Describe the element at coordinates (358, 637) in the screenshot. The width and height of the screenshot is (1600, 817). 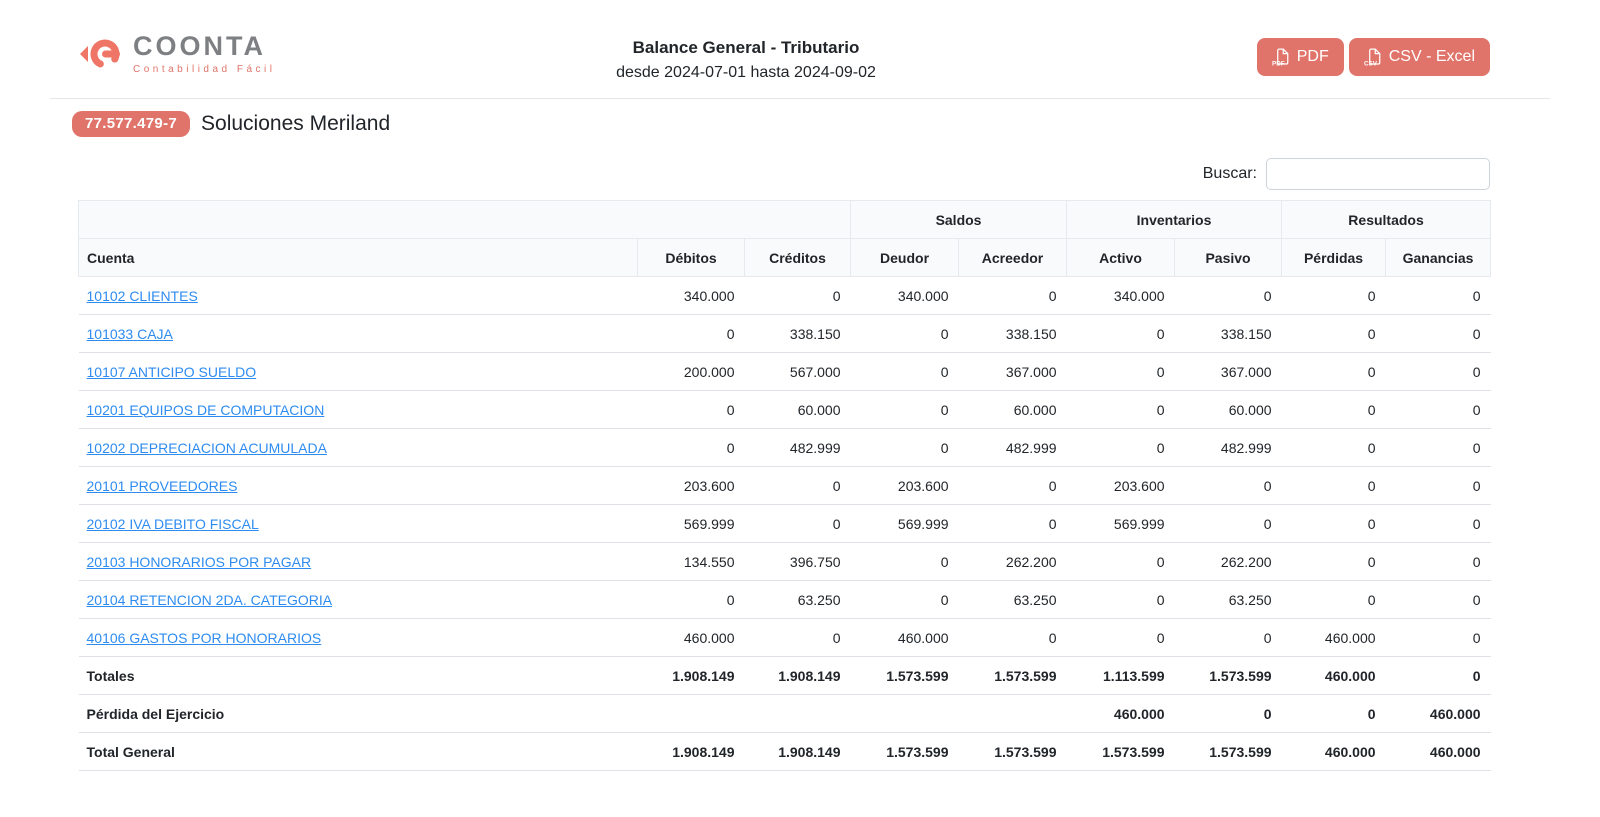
I see `account-cell: 40106 GASTOS POR HONORARIOS` at that location.